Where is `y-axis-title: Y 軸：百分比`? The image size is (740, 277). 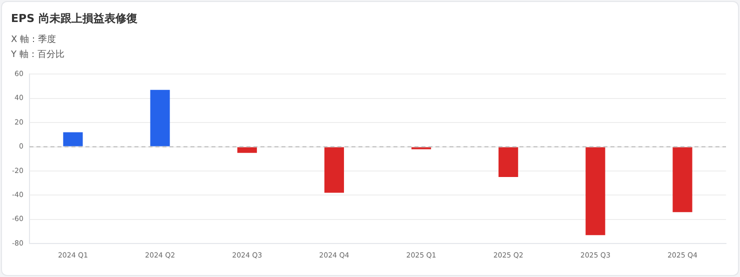
y-axis-title: Y 軸：百分比 is located at coordinates (37, 54).